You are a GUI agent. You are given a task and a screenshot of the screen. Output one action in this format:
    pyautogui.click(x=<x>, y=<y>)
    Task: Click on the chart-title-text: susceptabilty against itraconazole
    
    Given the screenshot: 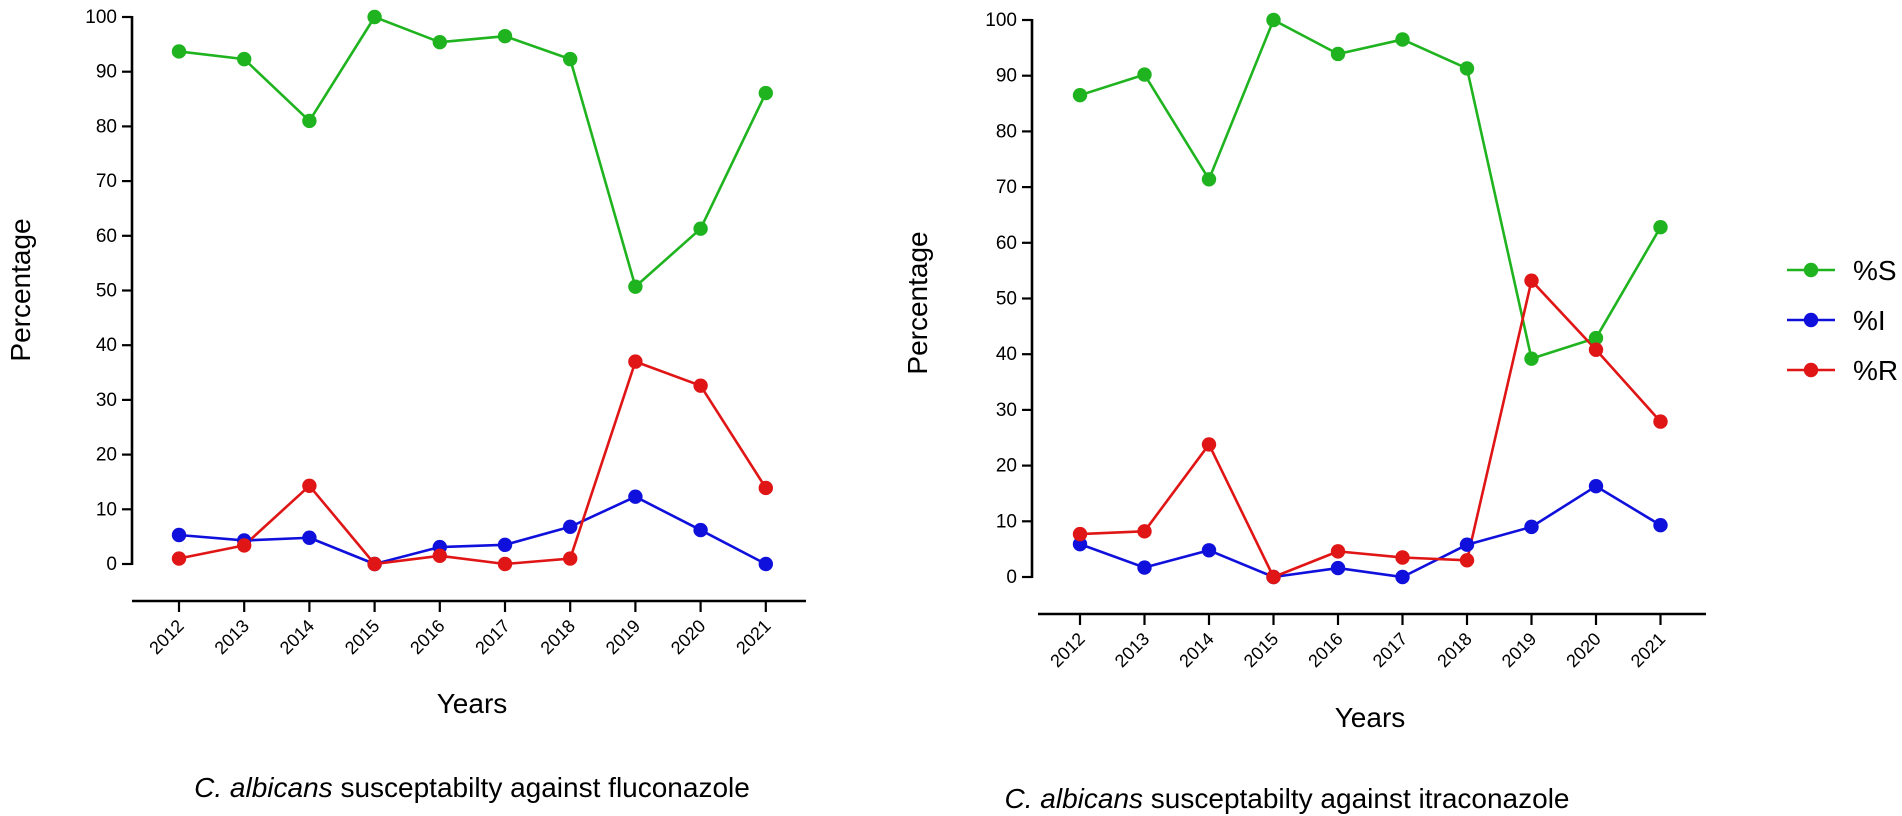 What is the action you would take?
    pyautogui.click(x=1356, y=798)
    